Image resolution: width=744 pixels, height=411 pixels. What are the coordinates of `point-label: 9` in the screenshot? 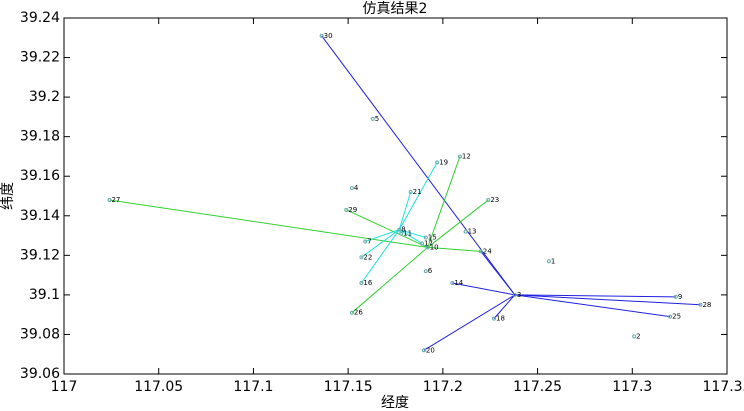 It's located at (680, 297).